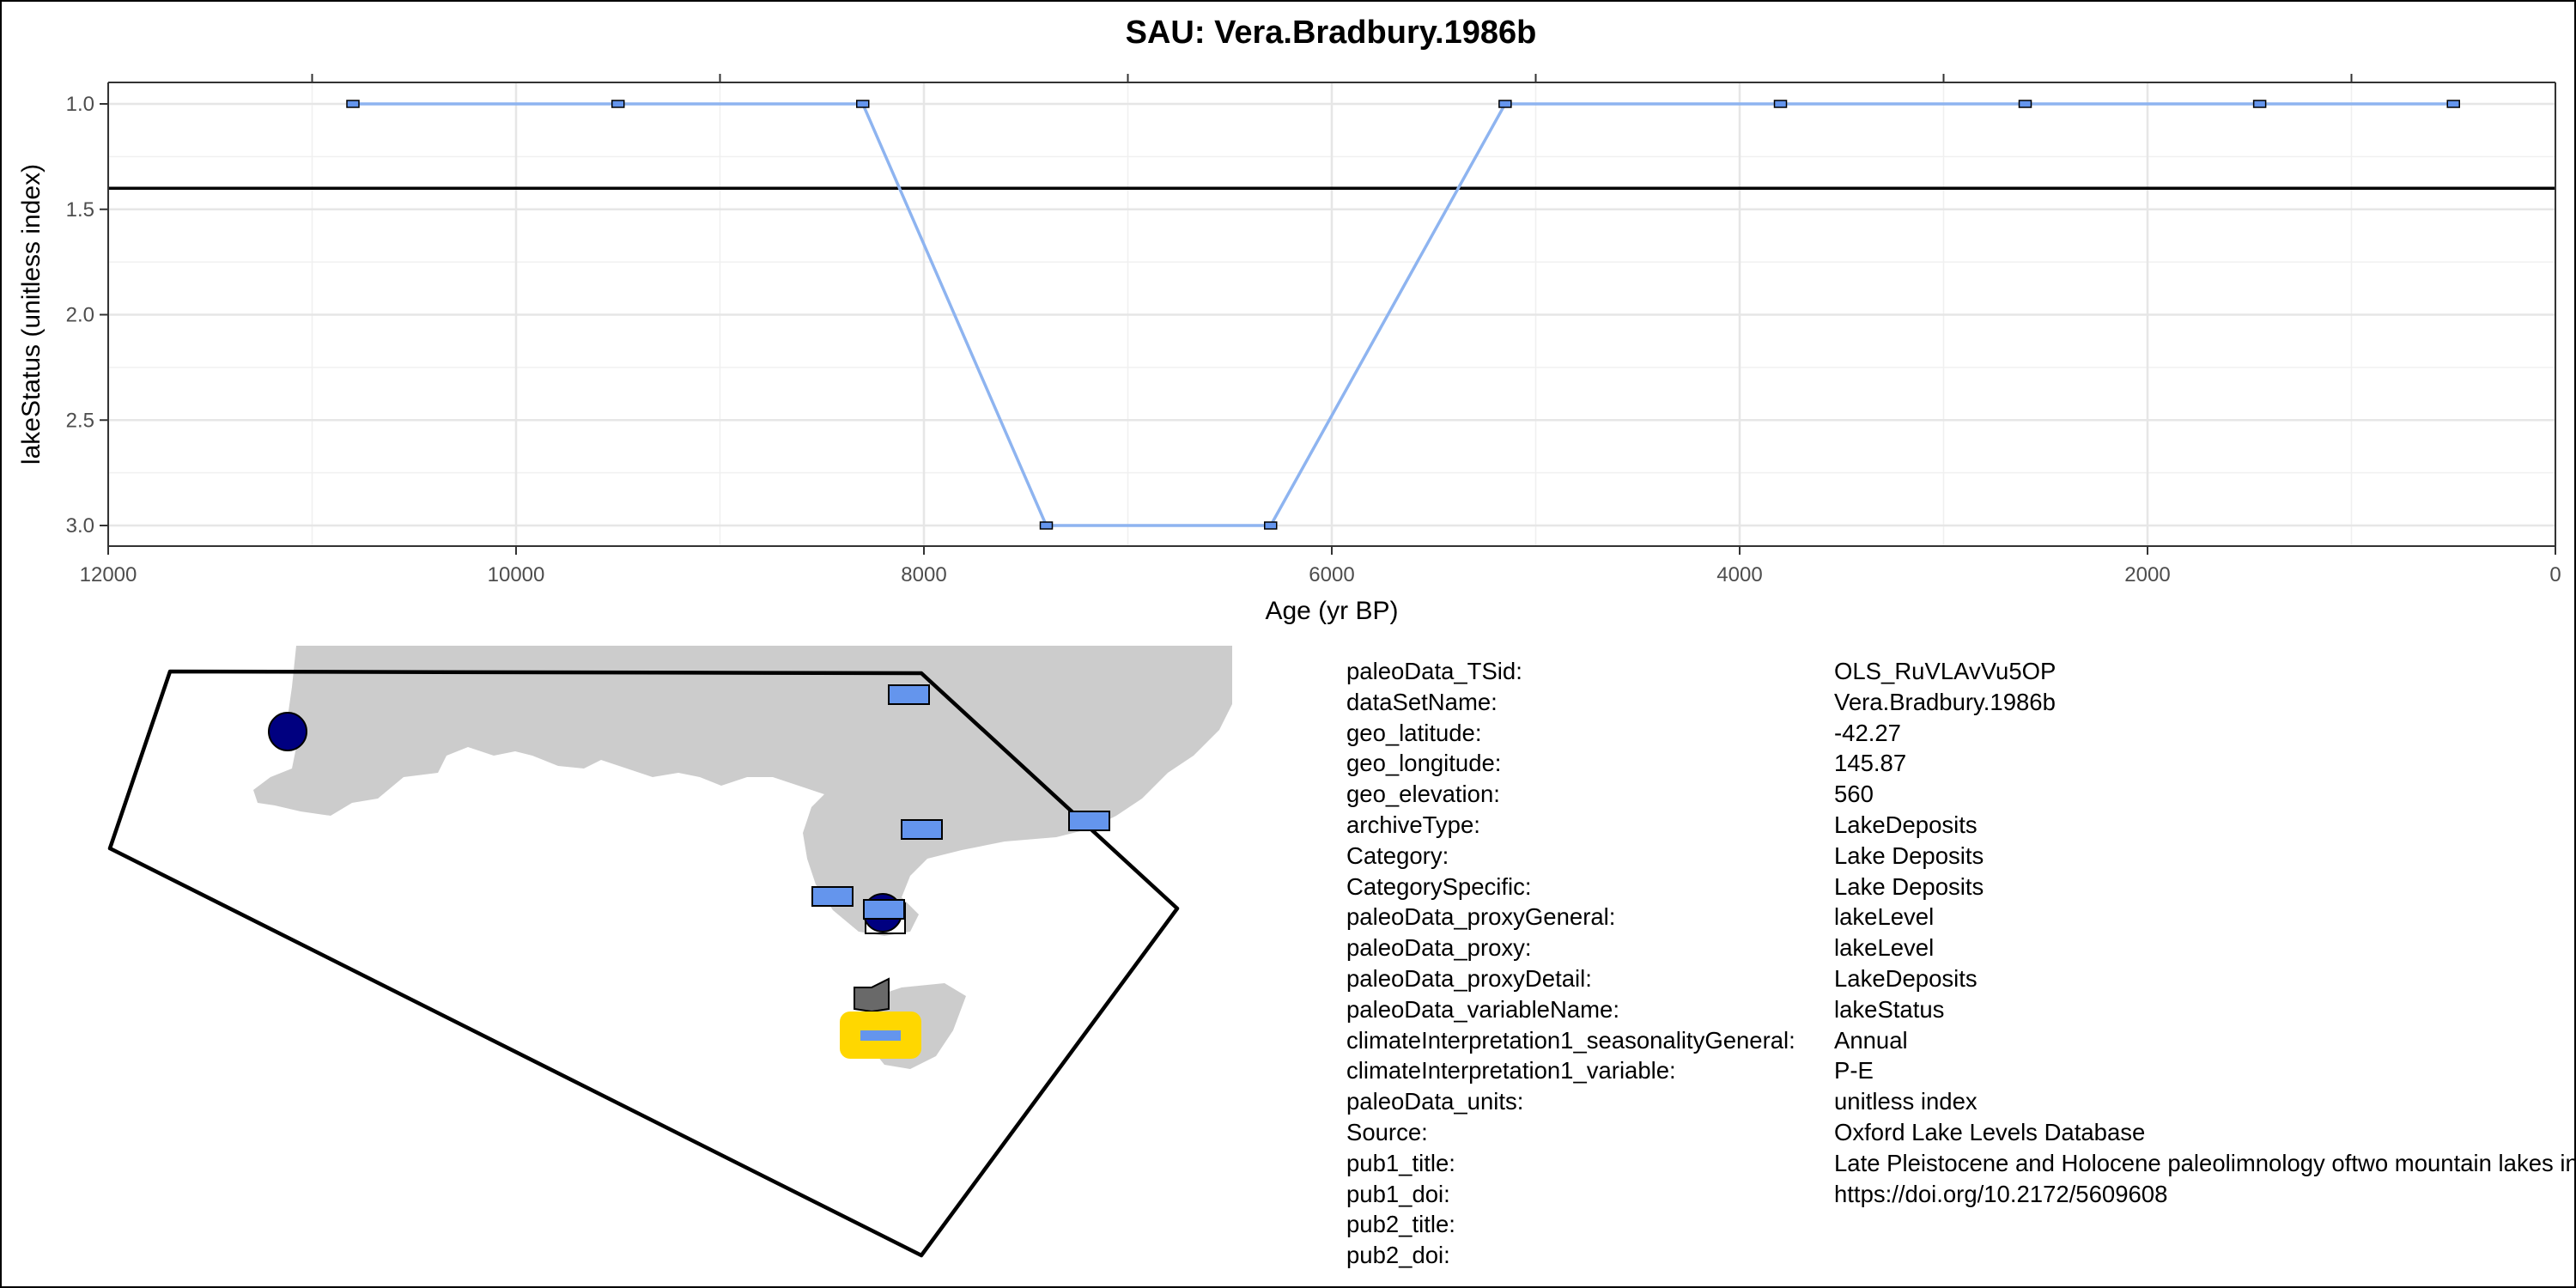 The height and width of the screenshot is (1288, 2576). What do you see at coordinates (924, 574) in the screenshot?
I see `x-tick-label: 8000` at bounding box center [924, 574].